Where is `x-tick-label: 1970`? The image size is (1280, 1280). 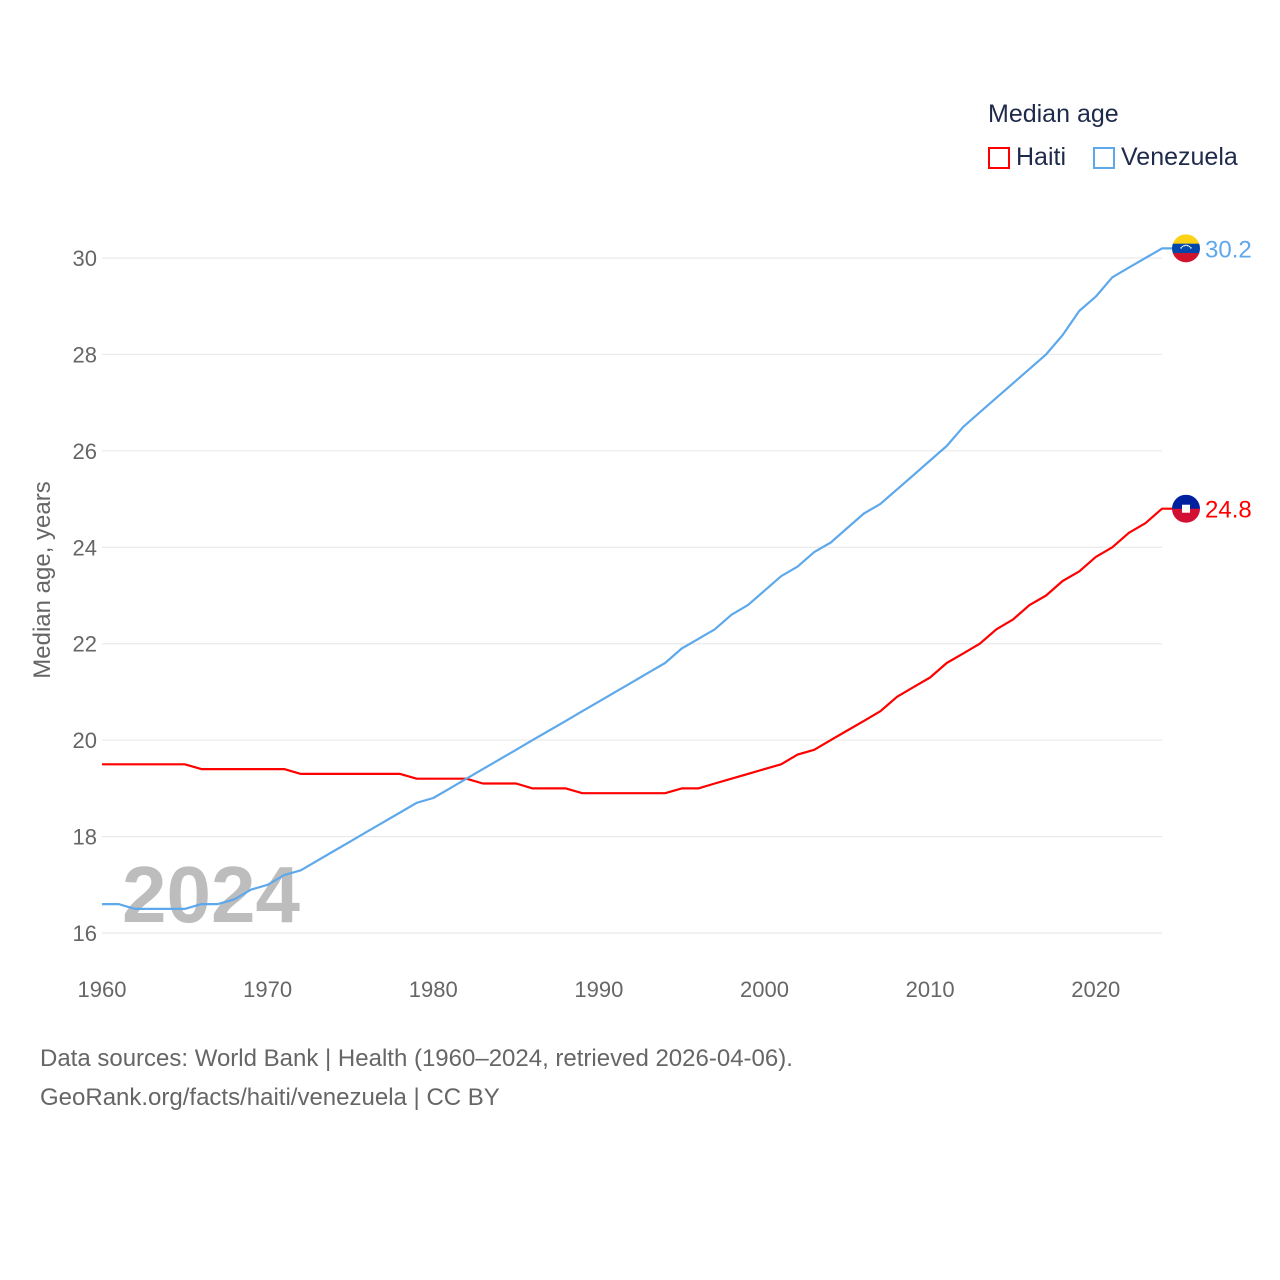 x-tick-label: 1970 is located at coordinates (267, 989).